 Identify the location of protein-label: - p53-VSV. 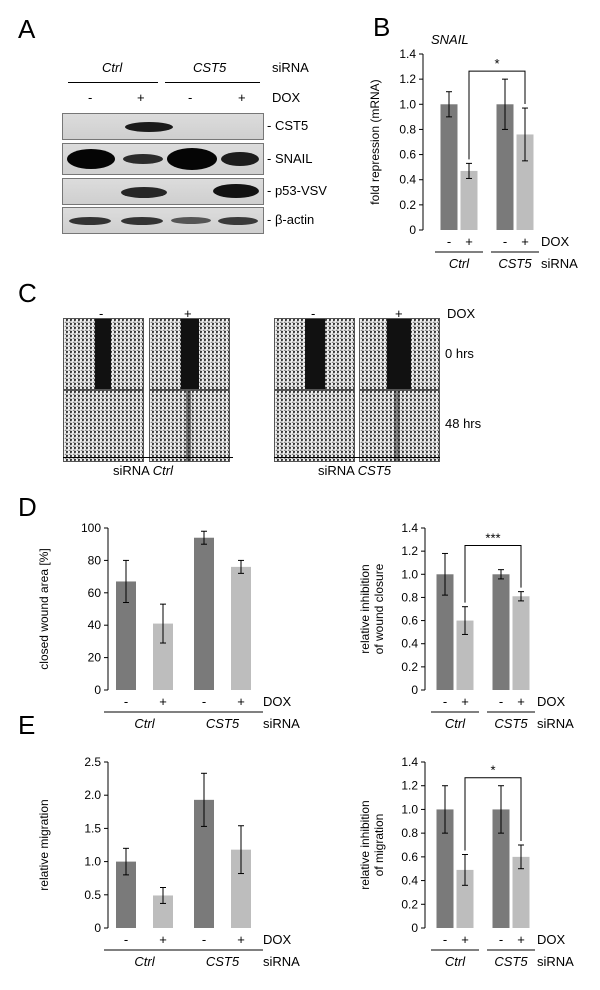
(297, 190).